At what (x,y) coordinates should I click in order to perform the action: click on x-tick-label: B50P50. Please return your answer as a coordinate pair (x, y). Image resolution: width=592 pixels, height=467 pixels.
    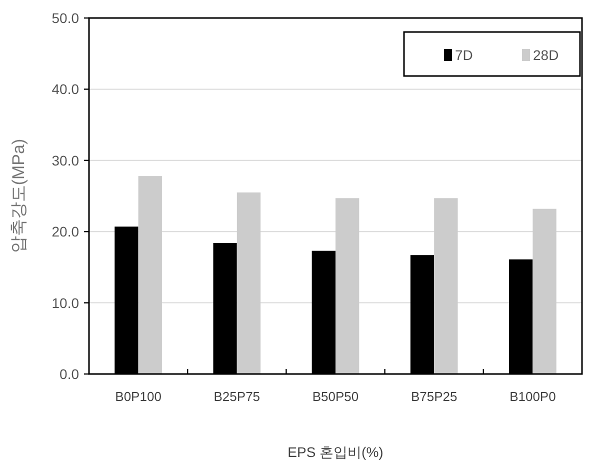
    Looking at the image, I should click on (335, 396).